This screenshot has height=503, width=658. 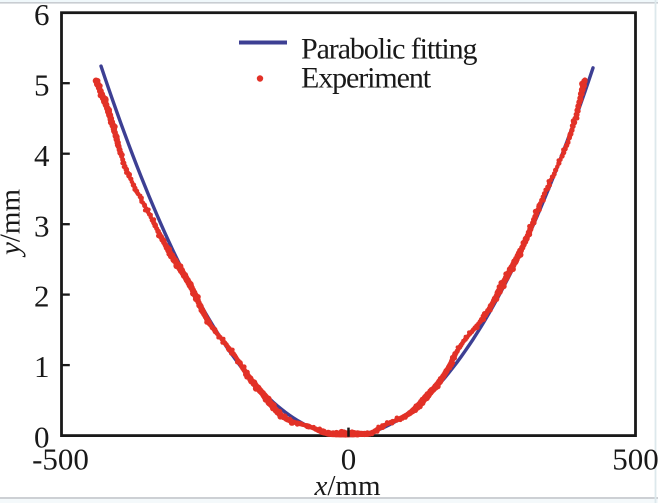 What do you see at coordinates (42, 225) in the screenshot?
I see `svg-text: 3` at bounding box center [42, 225].